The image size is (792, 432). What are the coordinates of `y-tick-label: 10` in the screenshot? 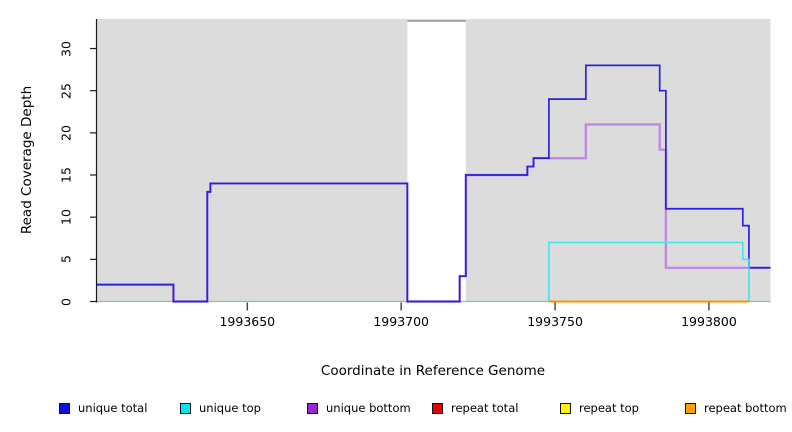 It's located at (66, 217).